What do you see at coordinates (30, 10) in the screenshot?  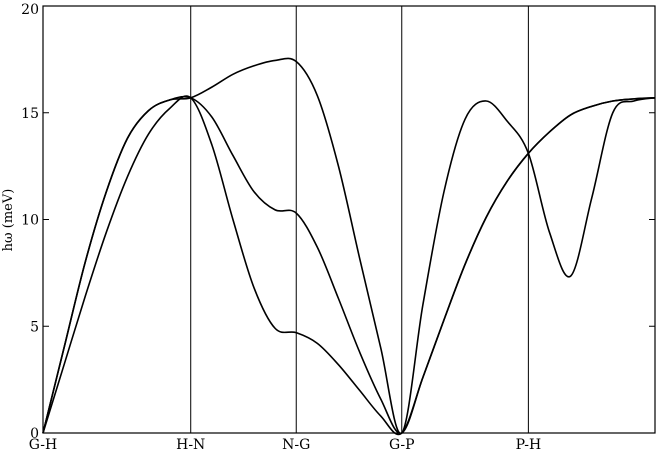 I see `y-tick-label: 20` at bounding box center [30, 10].